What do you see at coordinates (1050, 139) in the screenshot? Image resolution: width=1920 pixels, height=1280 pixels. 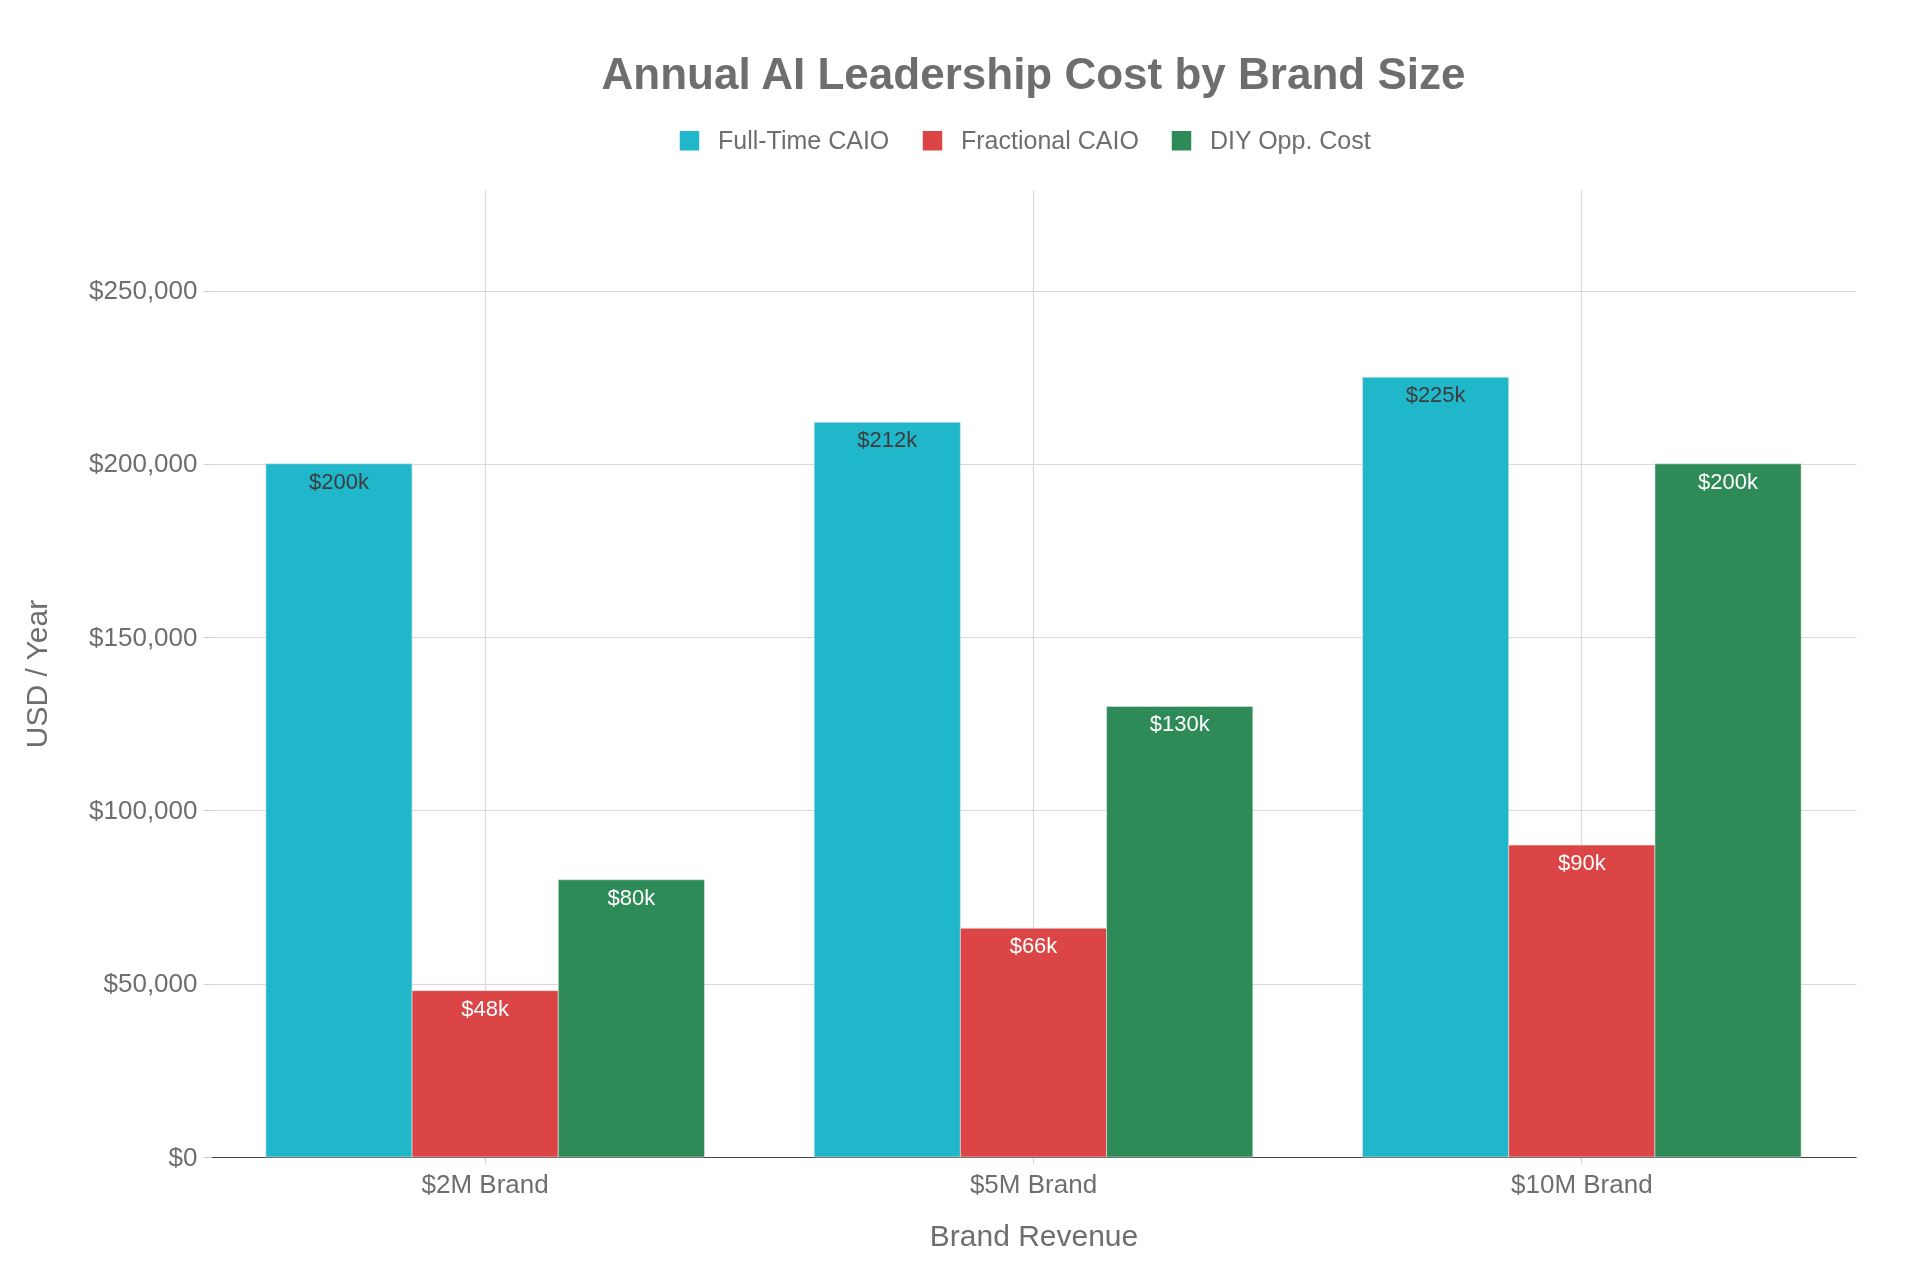 I see `legend-label: Fractional CAIO` at bounding box center [1050, 139].